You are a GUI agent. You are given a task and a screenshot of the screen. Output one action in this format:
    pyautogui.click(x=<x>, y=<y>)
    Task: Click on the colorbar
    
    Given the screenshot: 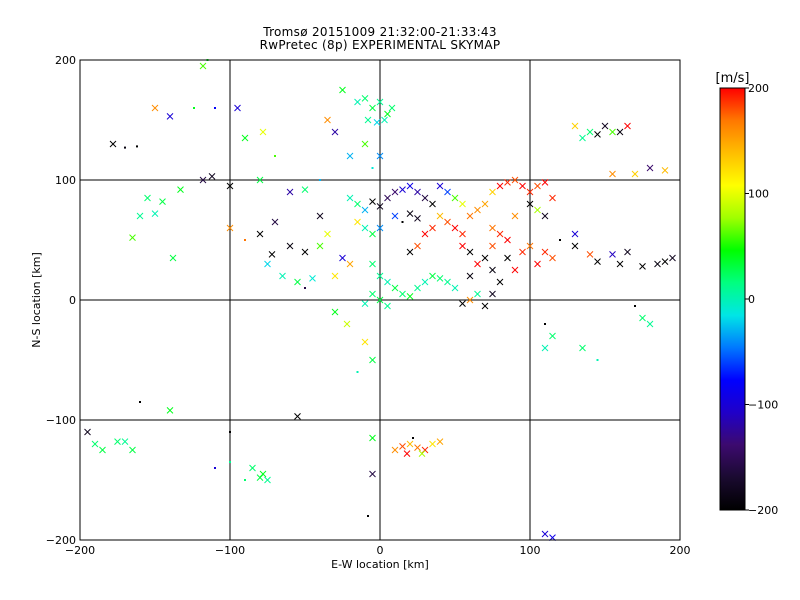 What is the action you would take?
    pyautogui.click(x=732, y=299)
    